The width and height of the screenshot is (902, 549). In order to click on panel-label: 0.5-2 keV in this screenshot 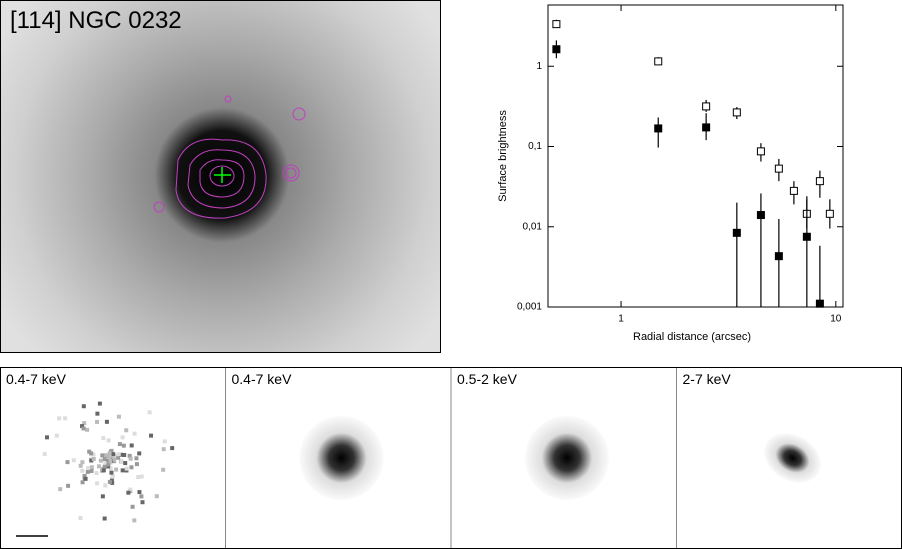, I will do `click(487, 379)`.